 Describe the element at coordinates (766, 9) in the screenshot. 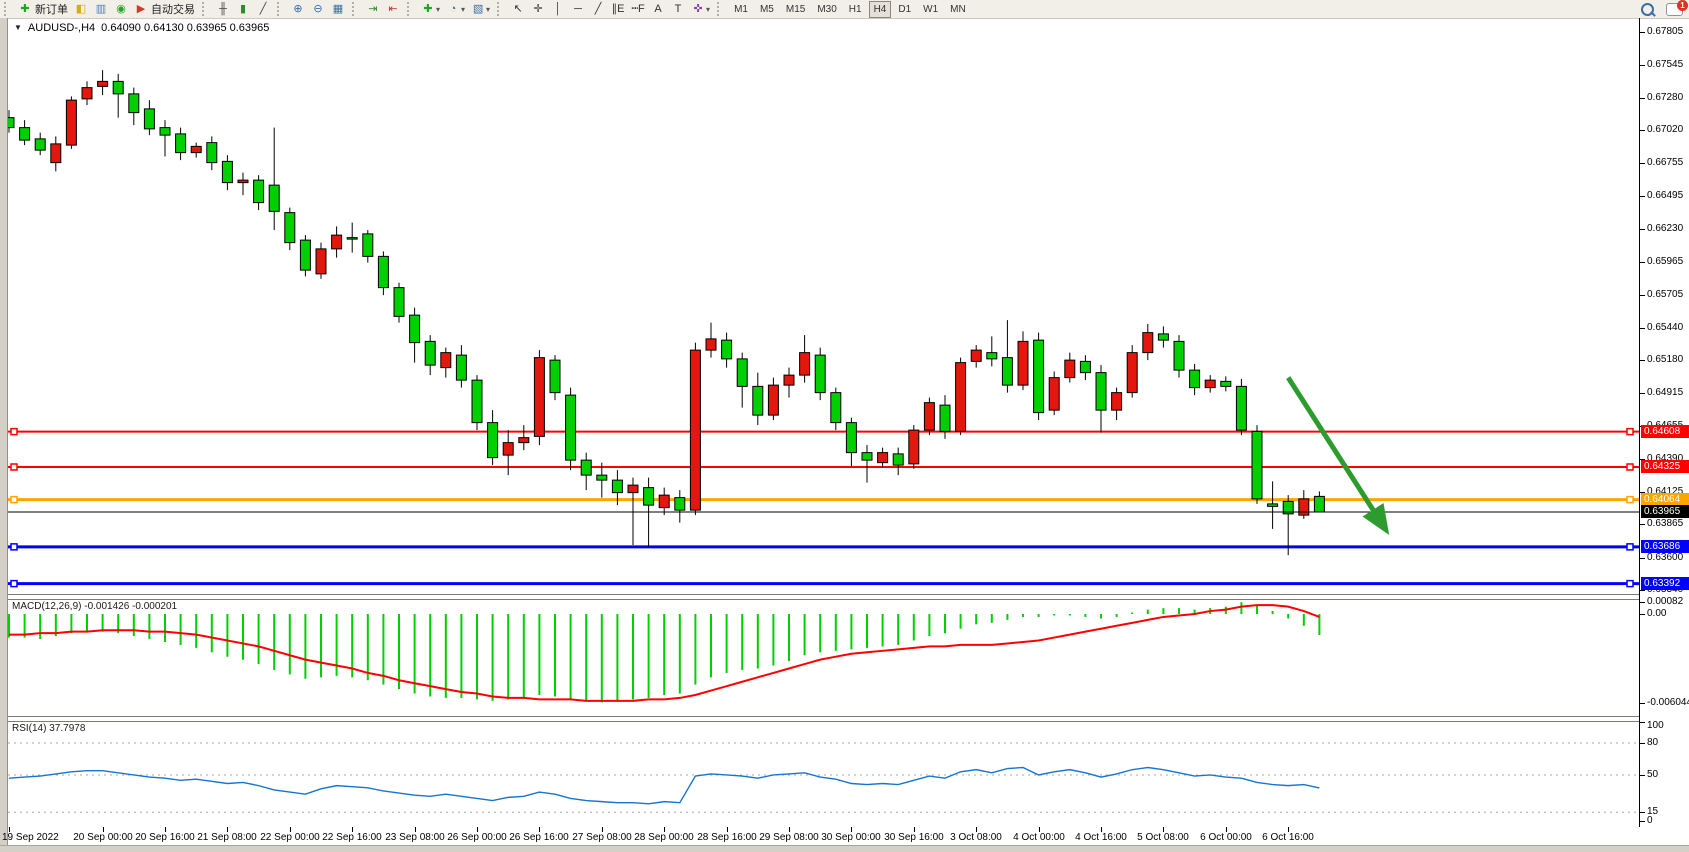

I see `timeframe-button-m5: M5` at that location.